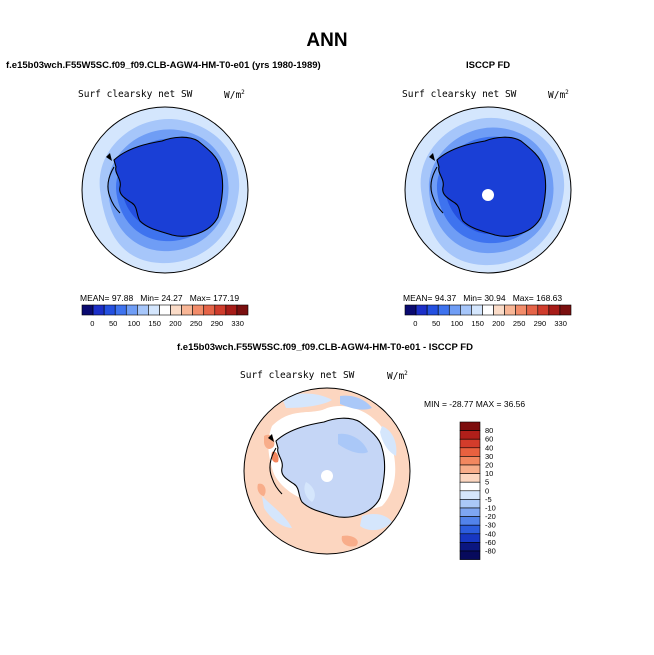 The height and width of the screenshot is (655, 654). What do you see at coordinates (196, 323) in the screenshot?
I see `model-colorbar-label: 250` at bounding box center [196, 323].